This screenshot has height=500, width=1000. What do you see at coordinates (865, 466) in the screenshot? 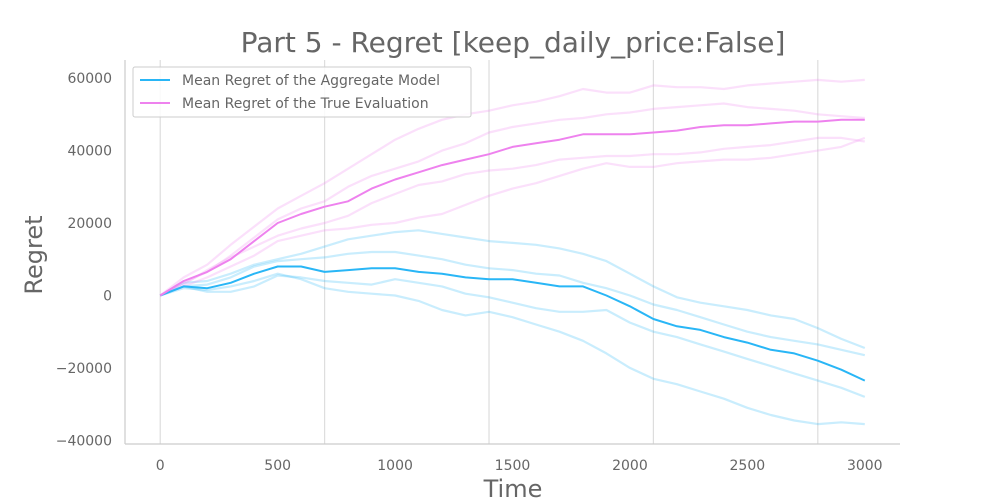
I see `x-tick-label: 3000` at bounding box center [865, 466].